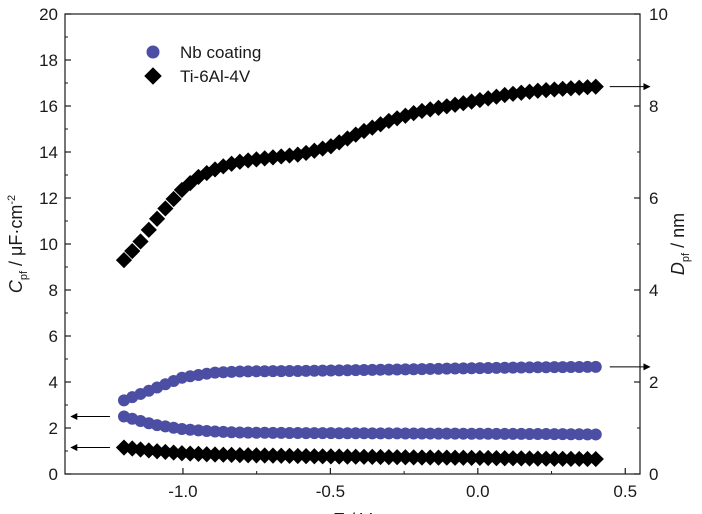  What do you see at coordinates (48, 14) in the screenshot?
I see `y-left-tick-label: 20` at bounding box center [48, 14].